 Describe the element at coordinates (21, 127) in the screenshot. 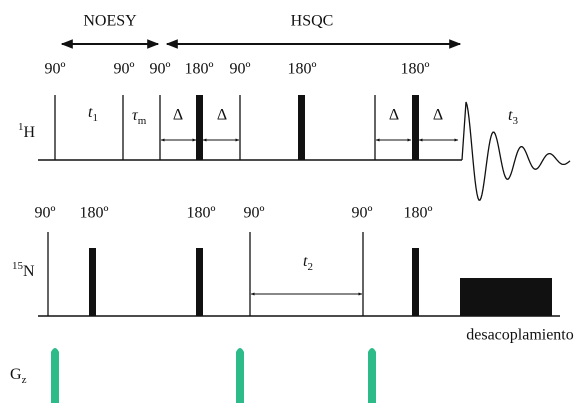

I see `isotope: 1` at that location.